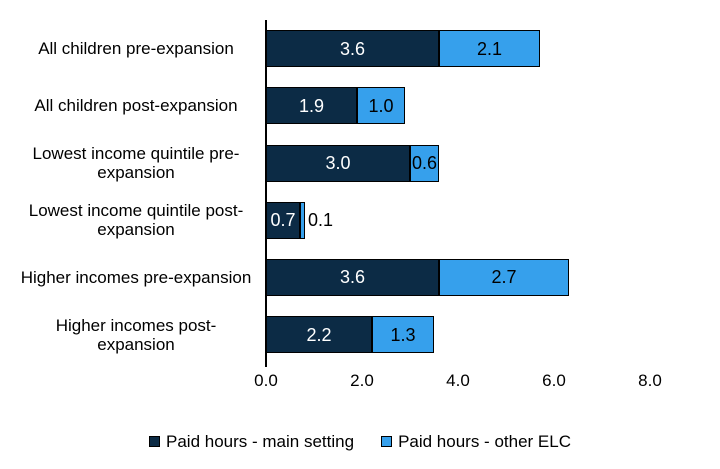  I want to click on bar-value-label: 1.9, so click(311, 105).